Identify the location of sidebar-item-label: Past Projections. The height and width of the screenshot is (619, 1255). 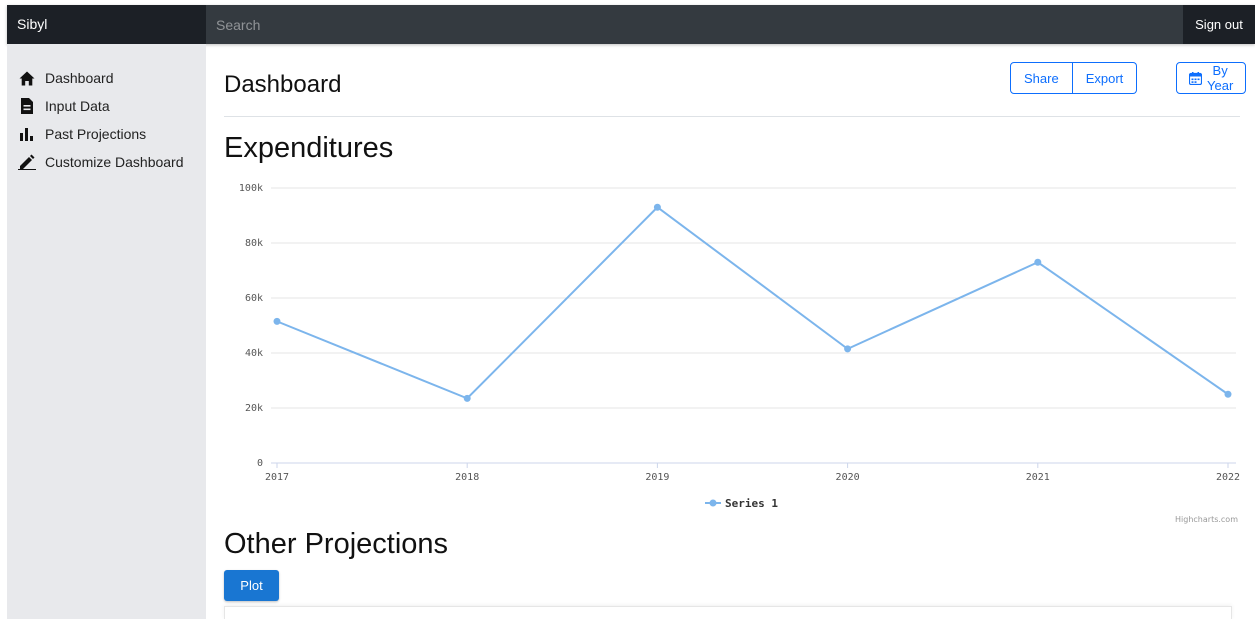
(96, 134).